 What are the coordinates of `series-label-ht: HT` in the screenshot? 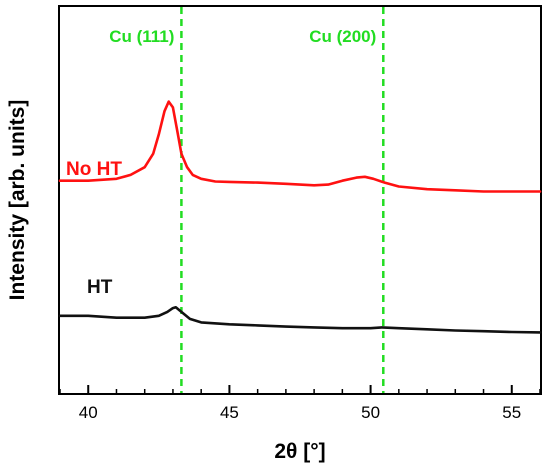 It's located at (100, 287).